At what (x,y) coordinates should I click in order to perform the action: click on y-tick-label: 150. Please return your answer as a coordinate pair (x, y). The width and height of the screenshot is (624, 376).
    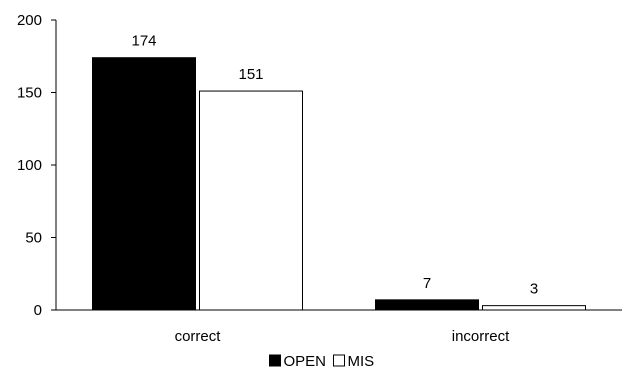
    Looking at the image, I should click on (29, 93).